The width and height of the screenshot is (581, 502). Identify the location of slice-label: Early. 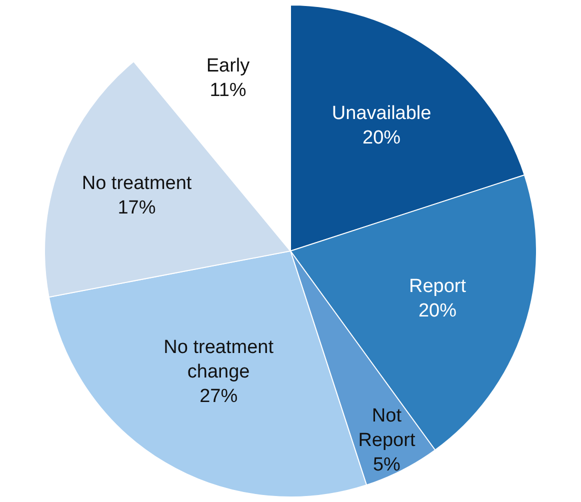
(228, 65).